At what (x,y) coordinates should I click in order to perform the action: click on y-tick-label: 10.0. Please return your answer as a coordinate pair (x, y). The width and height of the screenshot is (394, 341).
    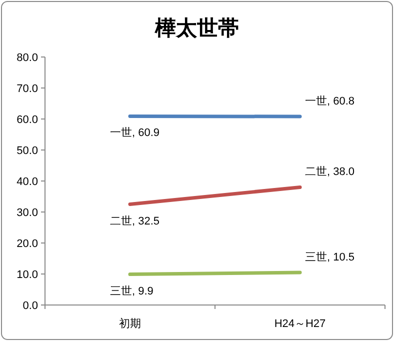
    Looking at the image, I should click on (27, 275).